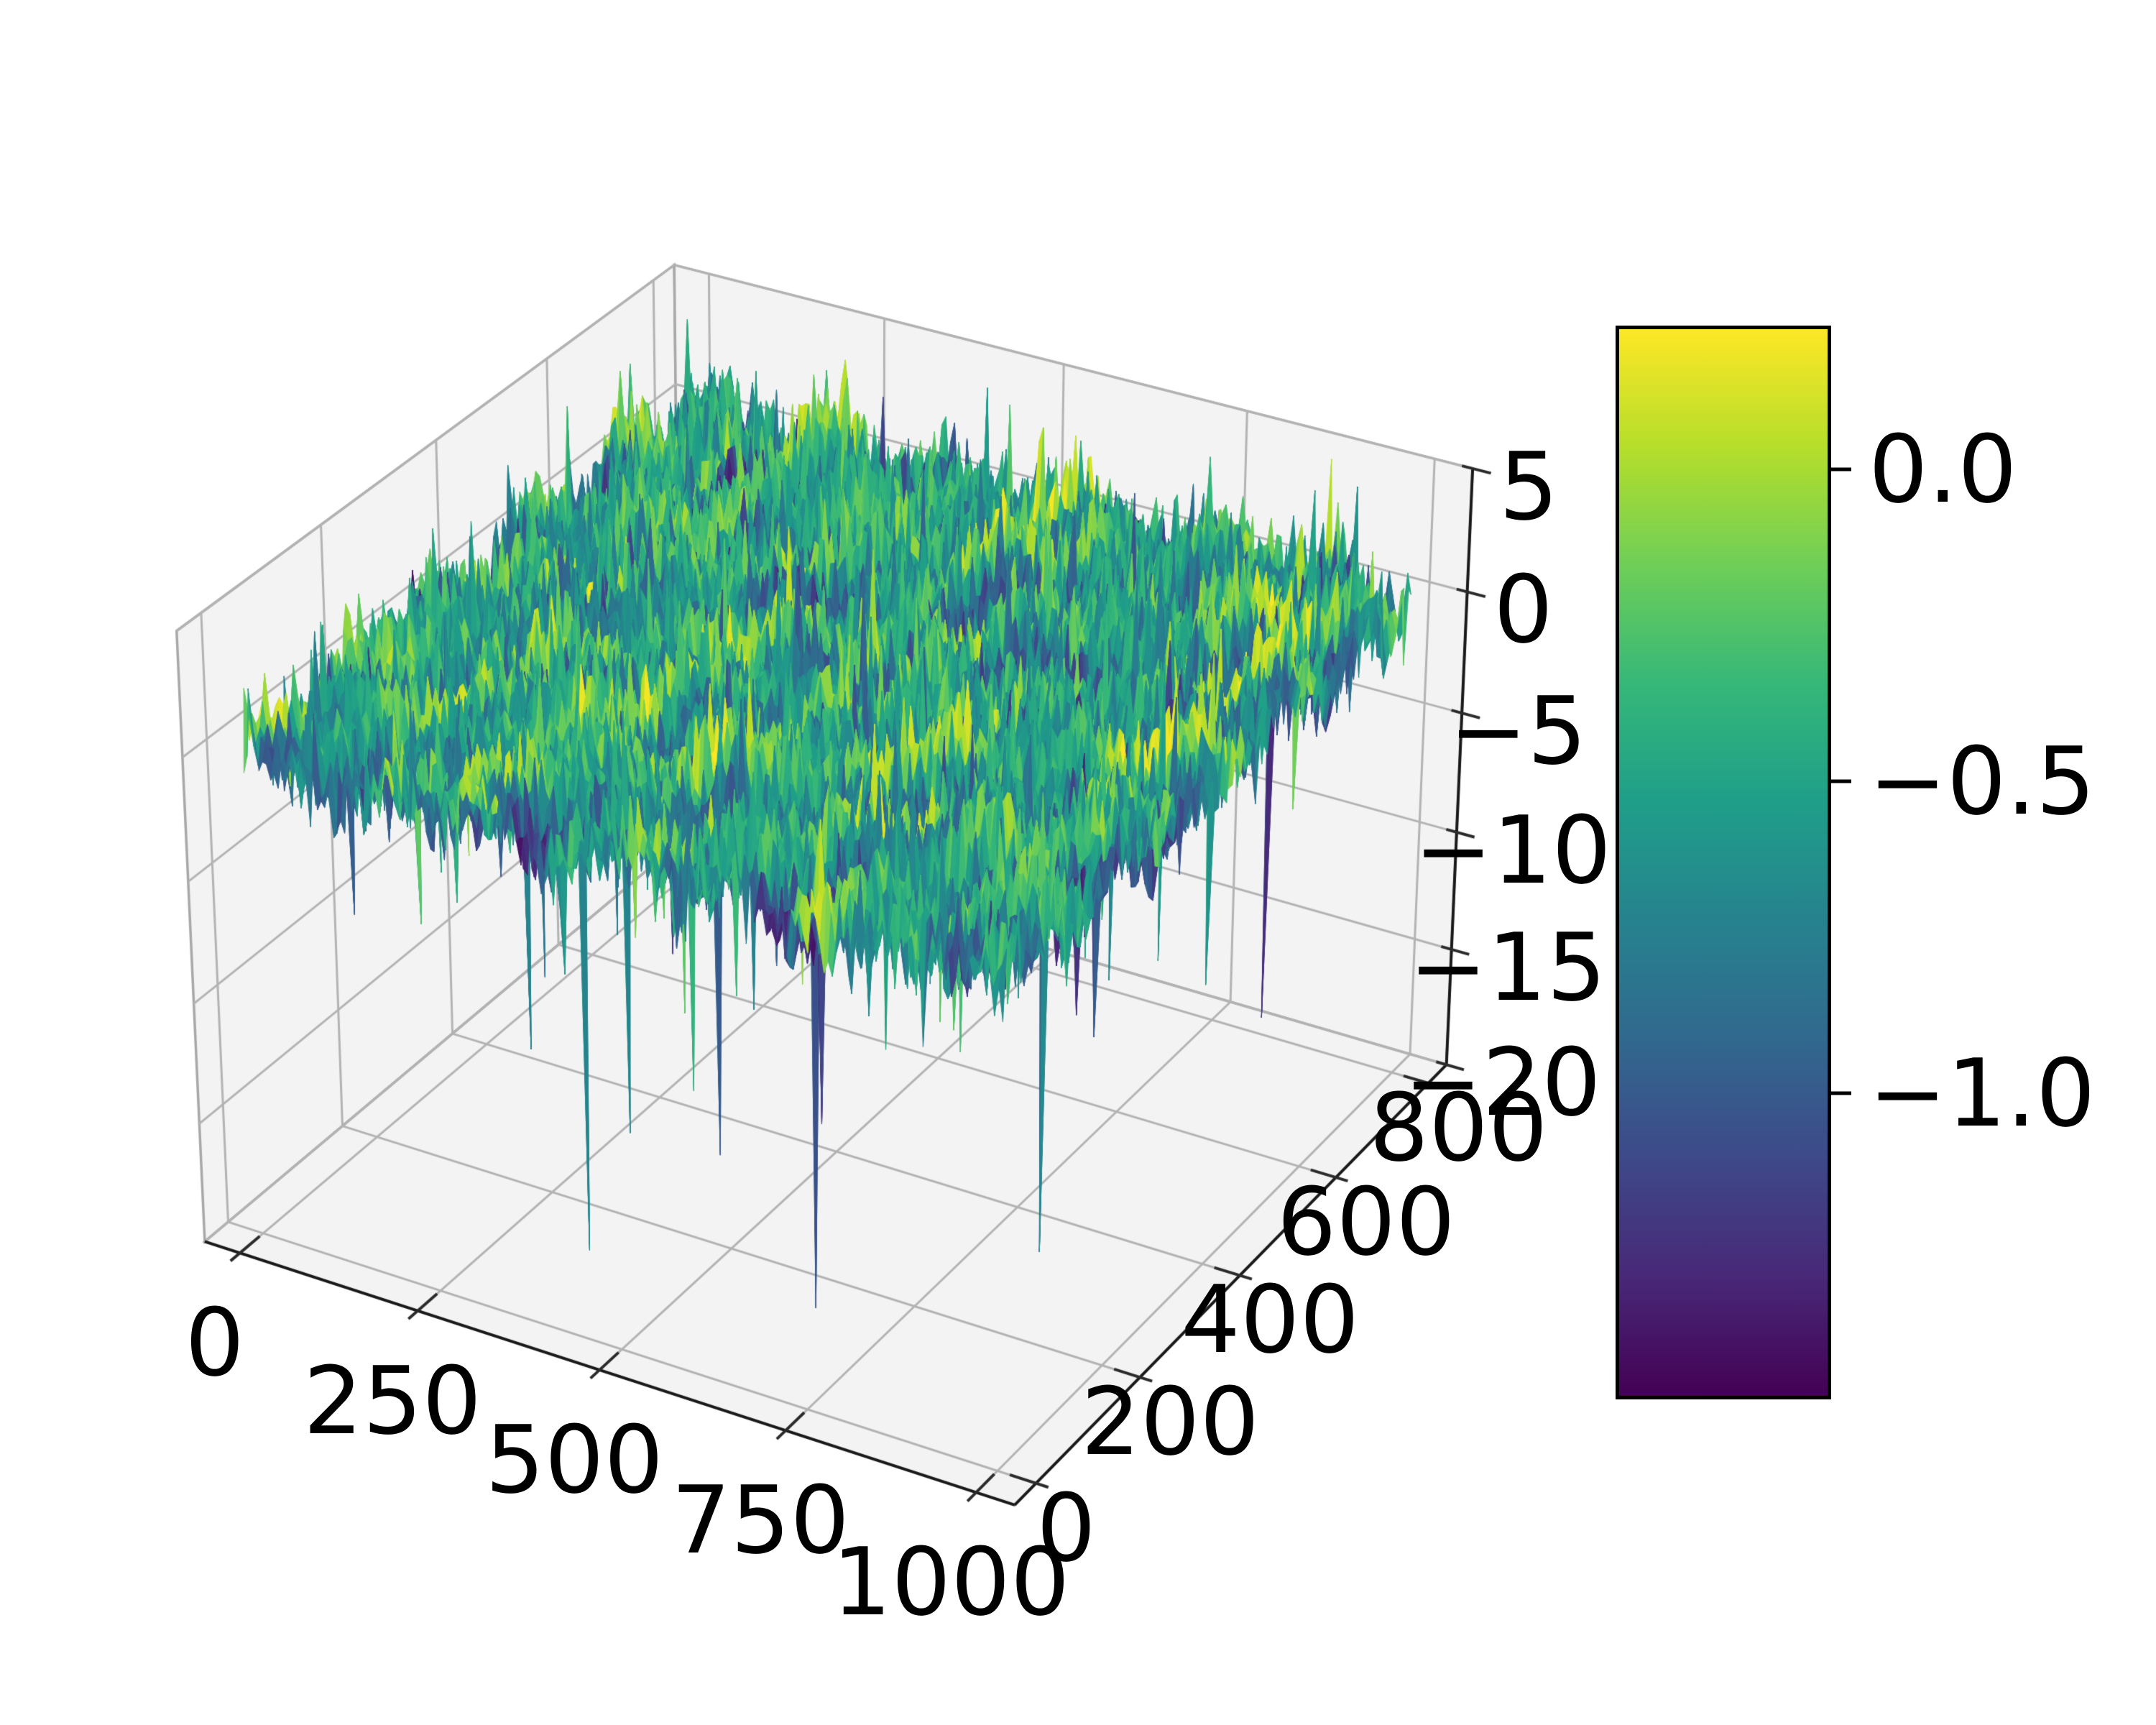 The height and width of the screenshot is (1725, 2156). What do you see at coordinates (1983, 782) in the screenshot?
I see `colorbar-tick-label: −0.5` at bounding box center [1983, 782].